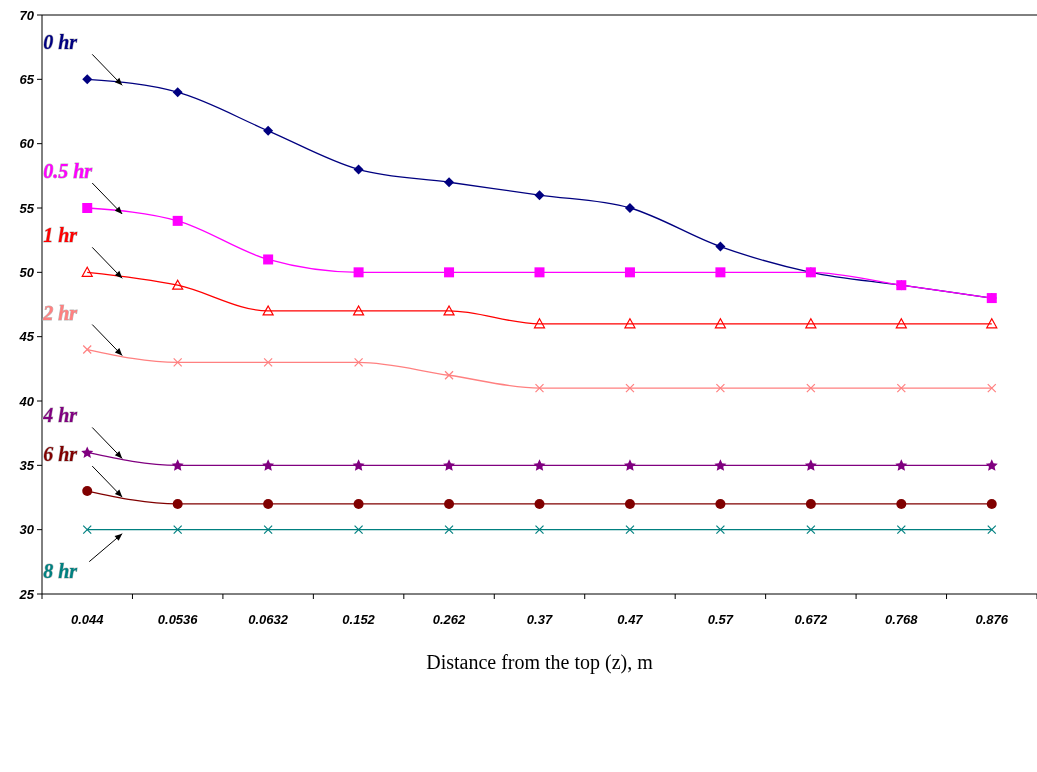  Describe the element at coordinates (26, 401) in the screenshot. I see `y-tick-label: 40` at that location.